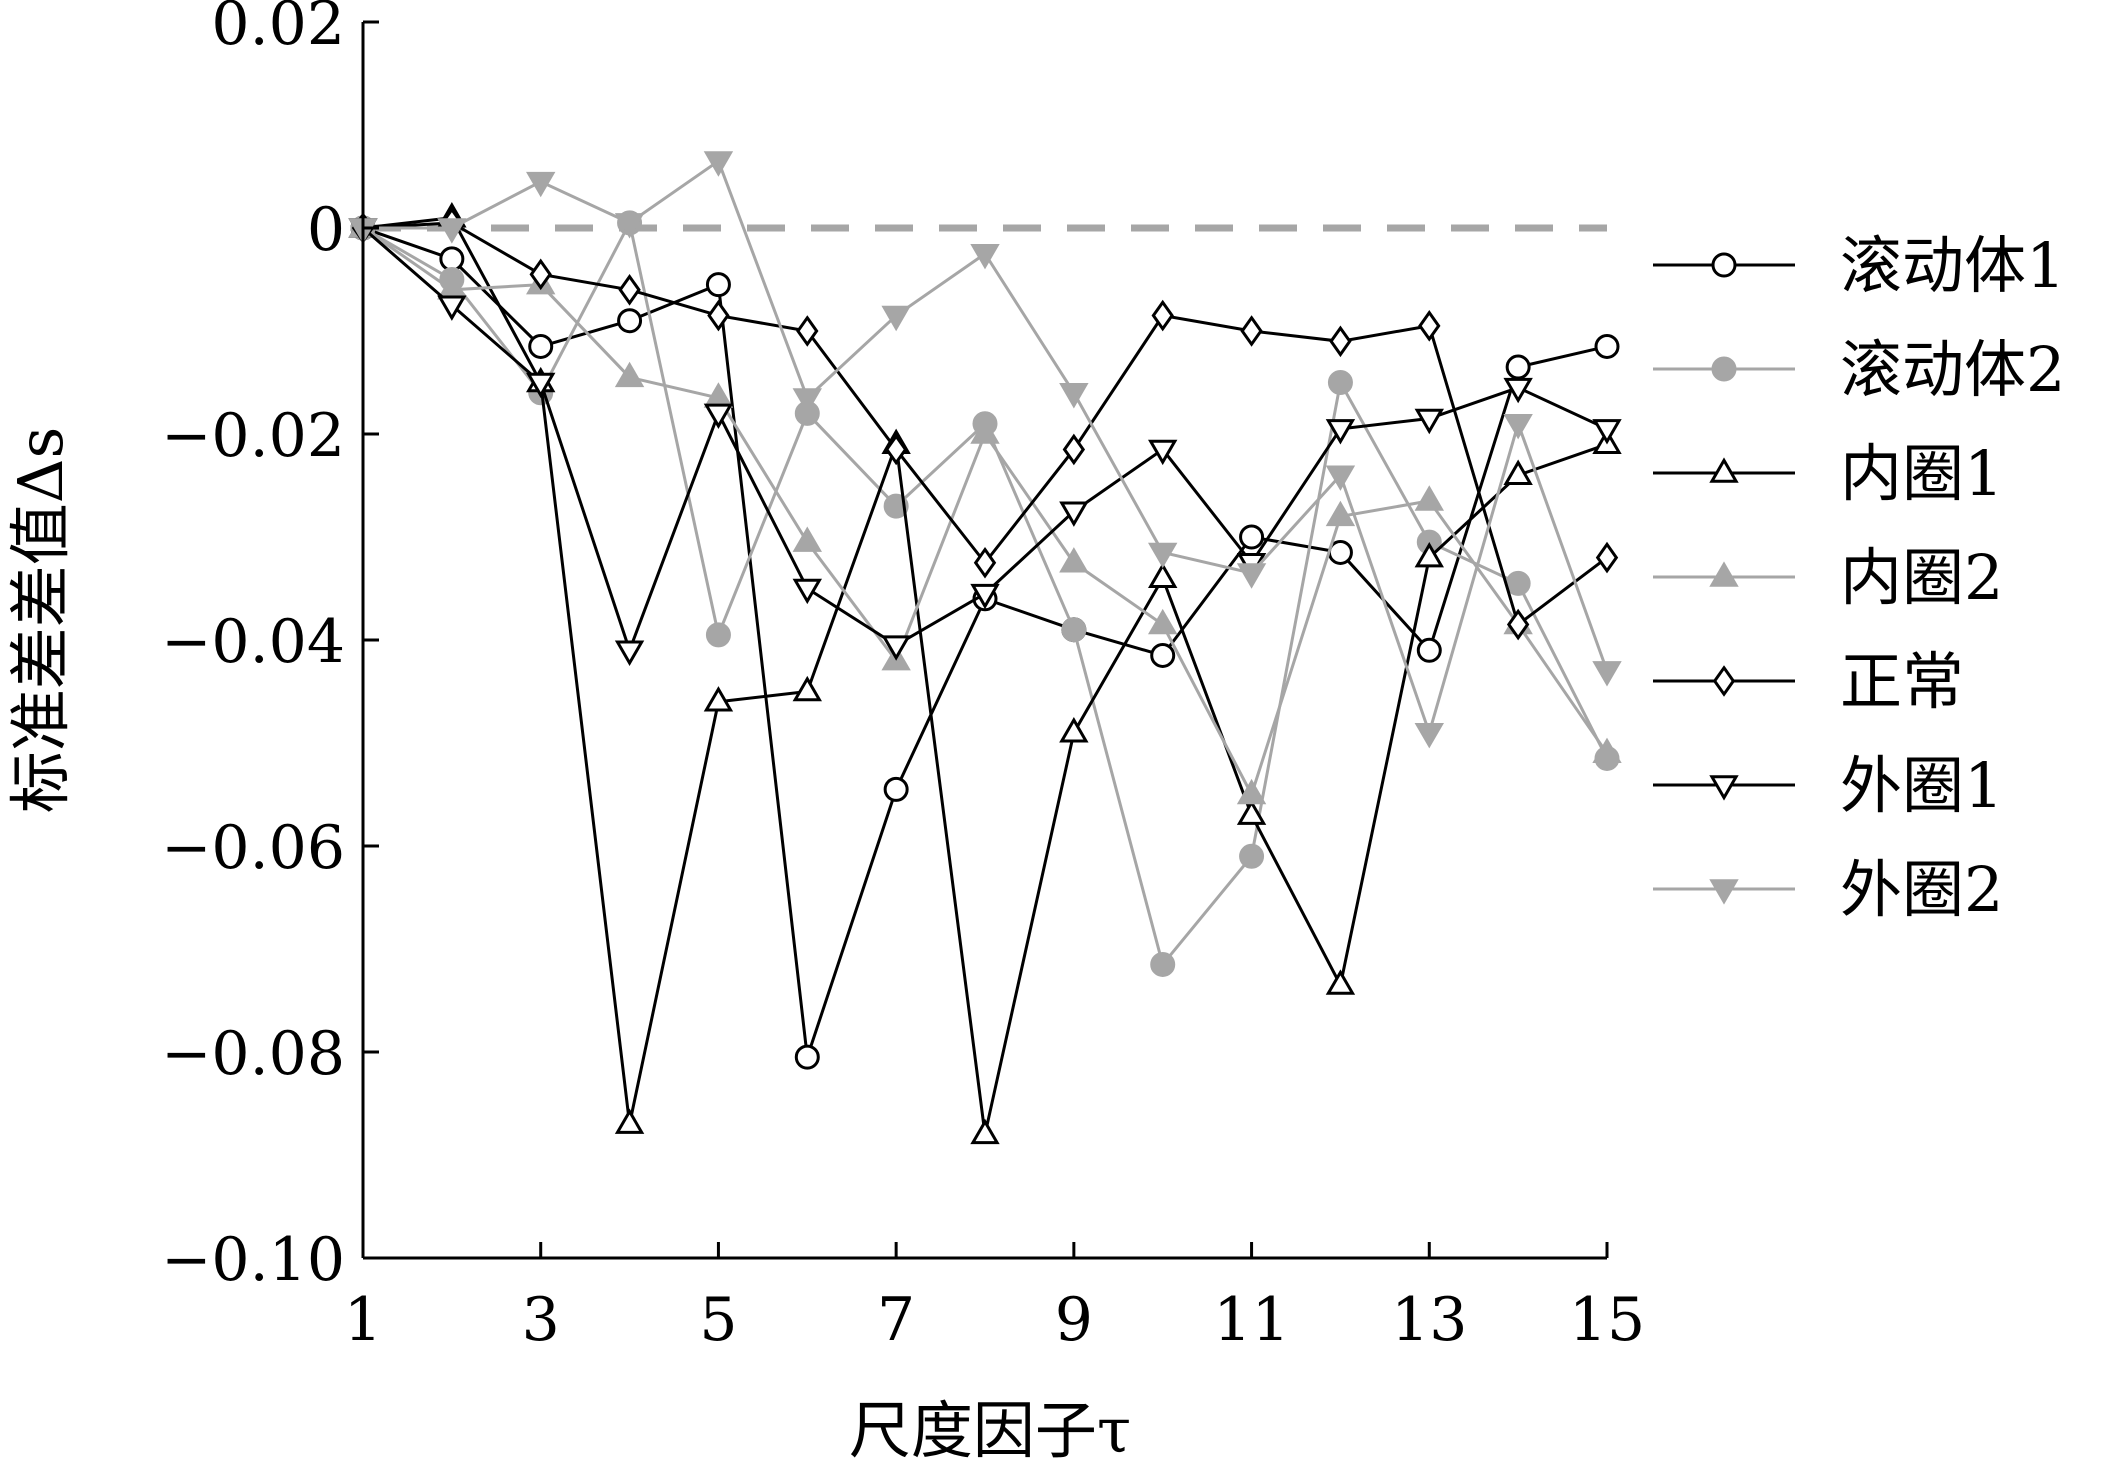  I want to click on legend-item: 内圈2, so click(1828, 577).